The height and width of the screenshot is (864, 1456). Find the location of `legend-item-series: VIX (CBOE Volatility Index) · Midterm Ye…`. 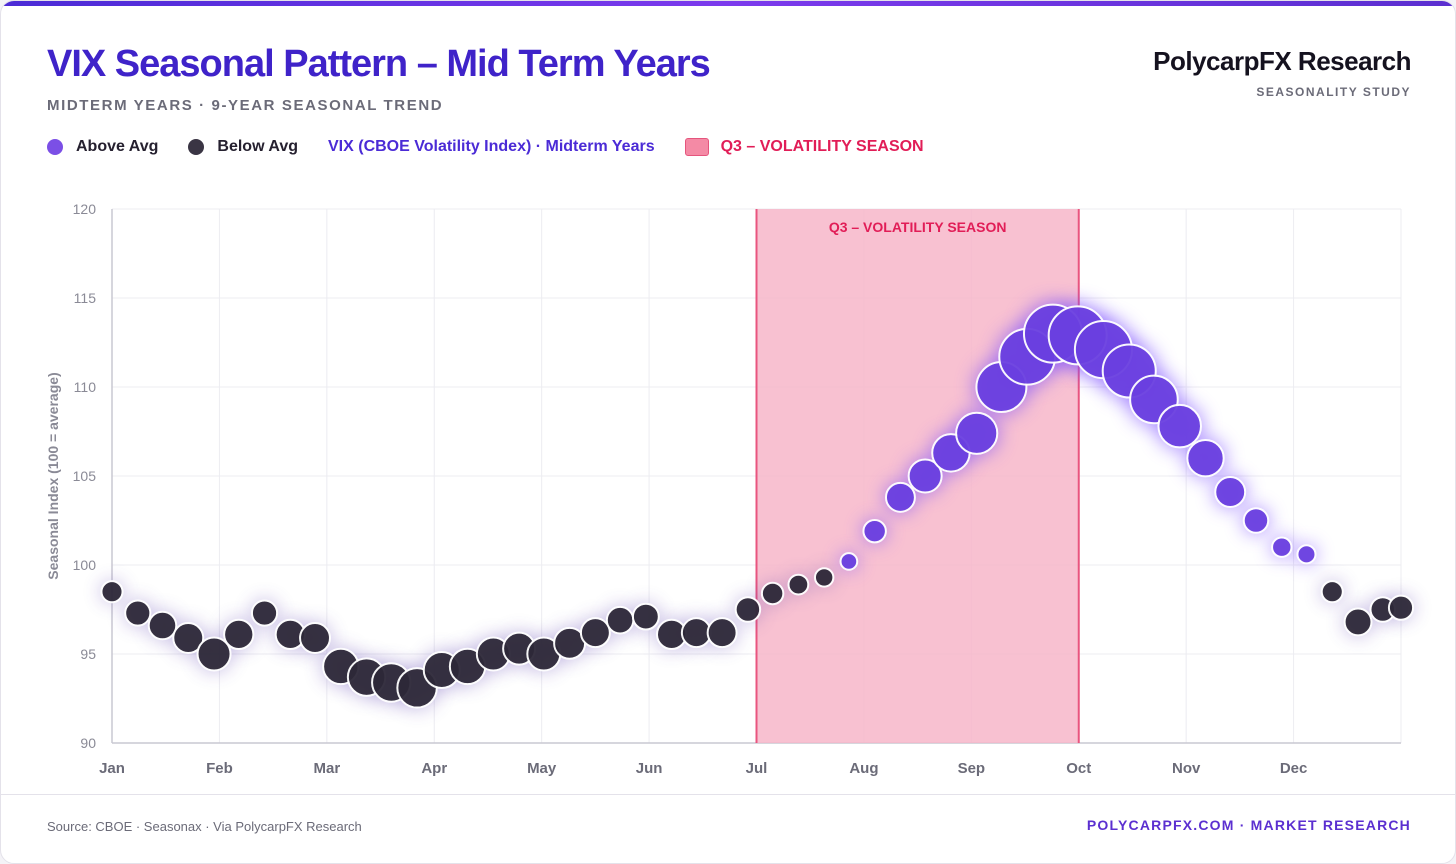

legend-item-series: VIX (CBOE Volatility Index) · Midterm Ye… is located at coordinates (491, 147).